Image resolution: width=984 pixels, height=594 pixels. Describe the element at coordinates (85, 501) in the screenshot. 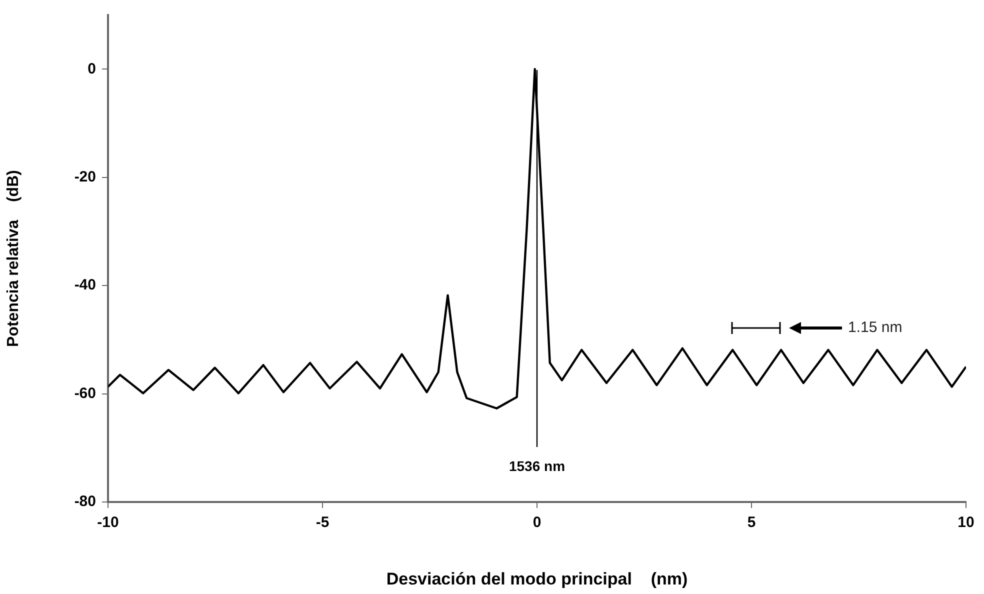

I see `y-tick-label: -80` at that location.